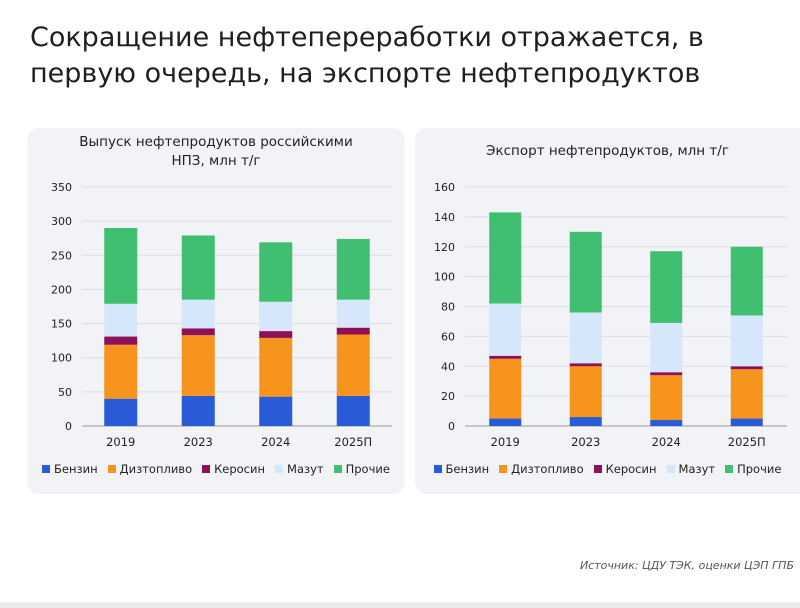 The width and height of the screenshot is (800, 608). What do you see at coordinates (61, 289) in the screenshot?
I see `y-tick-label: 200` at bounding box center [61, 289].